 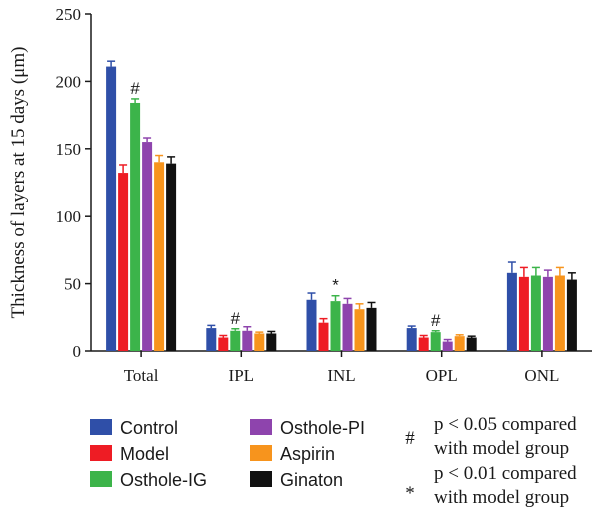 What do you see at coordinates (69, 81) in the screenshot?
I see `y-tick-label: 200` at bounding box center [69, 81].